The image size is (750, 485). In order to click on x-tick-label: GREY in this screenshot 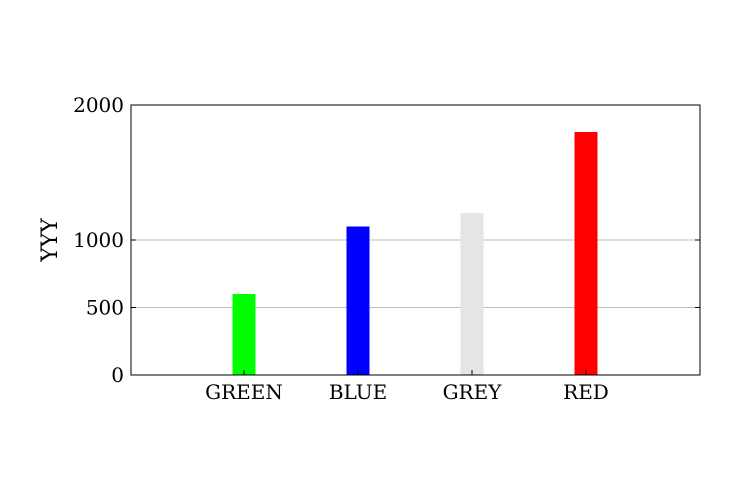, I will do `click(473, 392)`.